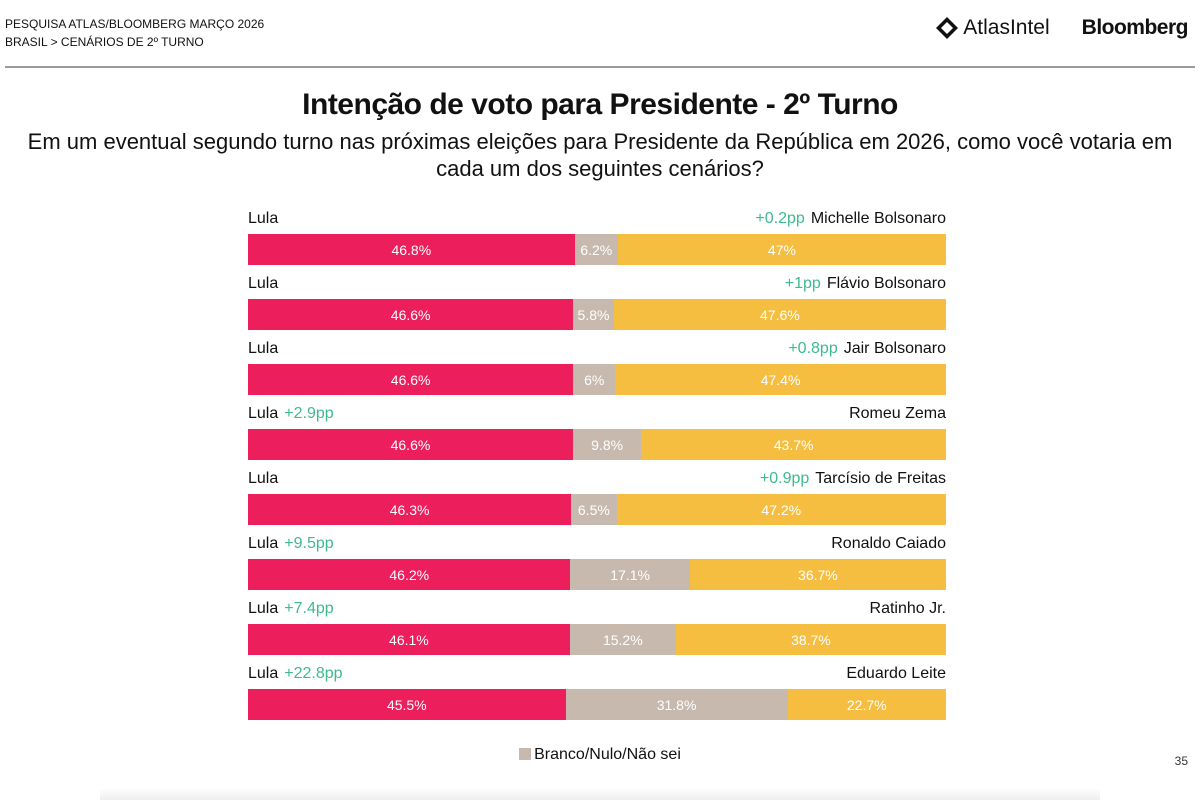 The image size is (1200, 800). What do you see at coordinates (630, 574) in the screenshot?
I see `bar-segment-blank: 17.1%` at bounding box center [630, 574].